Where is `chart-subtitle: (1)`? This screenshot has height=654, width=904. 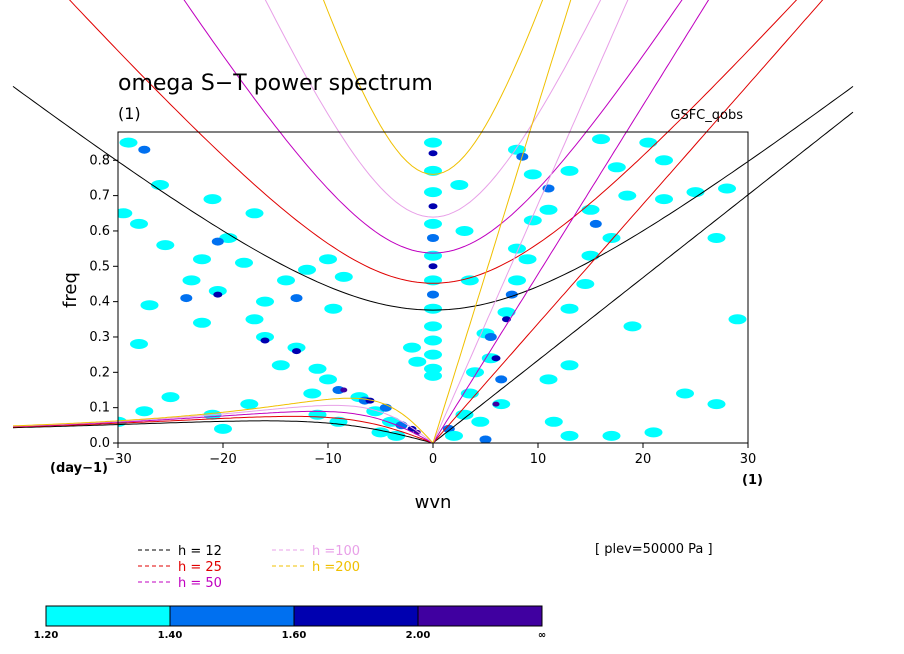 chart-subtitle: (1) is located at coordinates (129, 113).